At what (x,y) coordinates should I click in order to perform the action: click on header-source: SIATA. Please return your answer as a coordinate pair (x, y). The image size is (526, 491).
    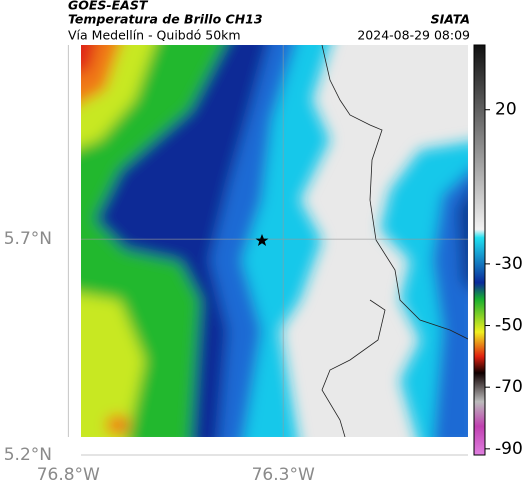
    Looking at the image, I should click on (450, 19).